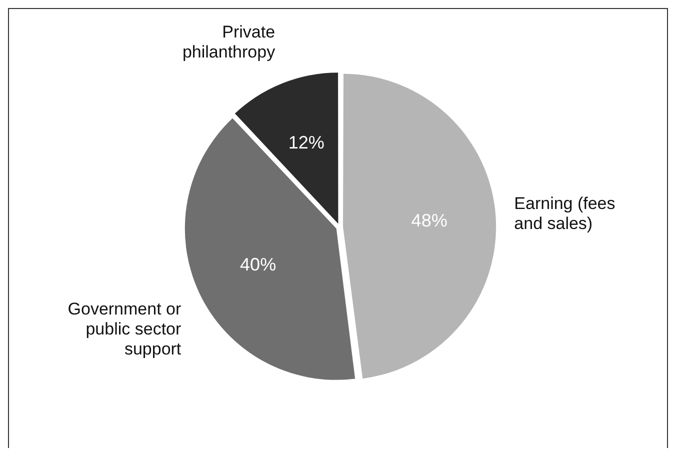  I want to click on slice-label: Government or public sector support, so click(125, 329).